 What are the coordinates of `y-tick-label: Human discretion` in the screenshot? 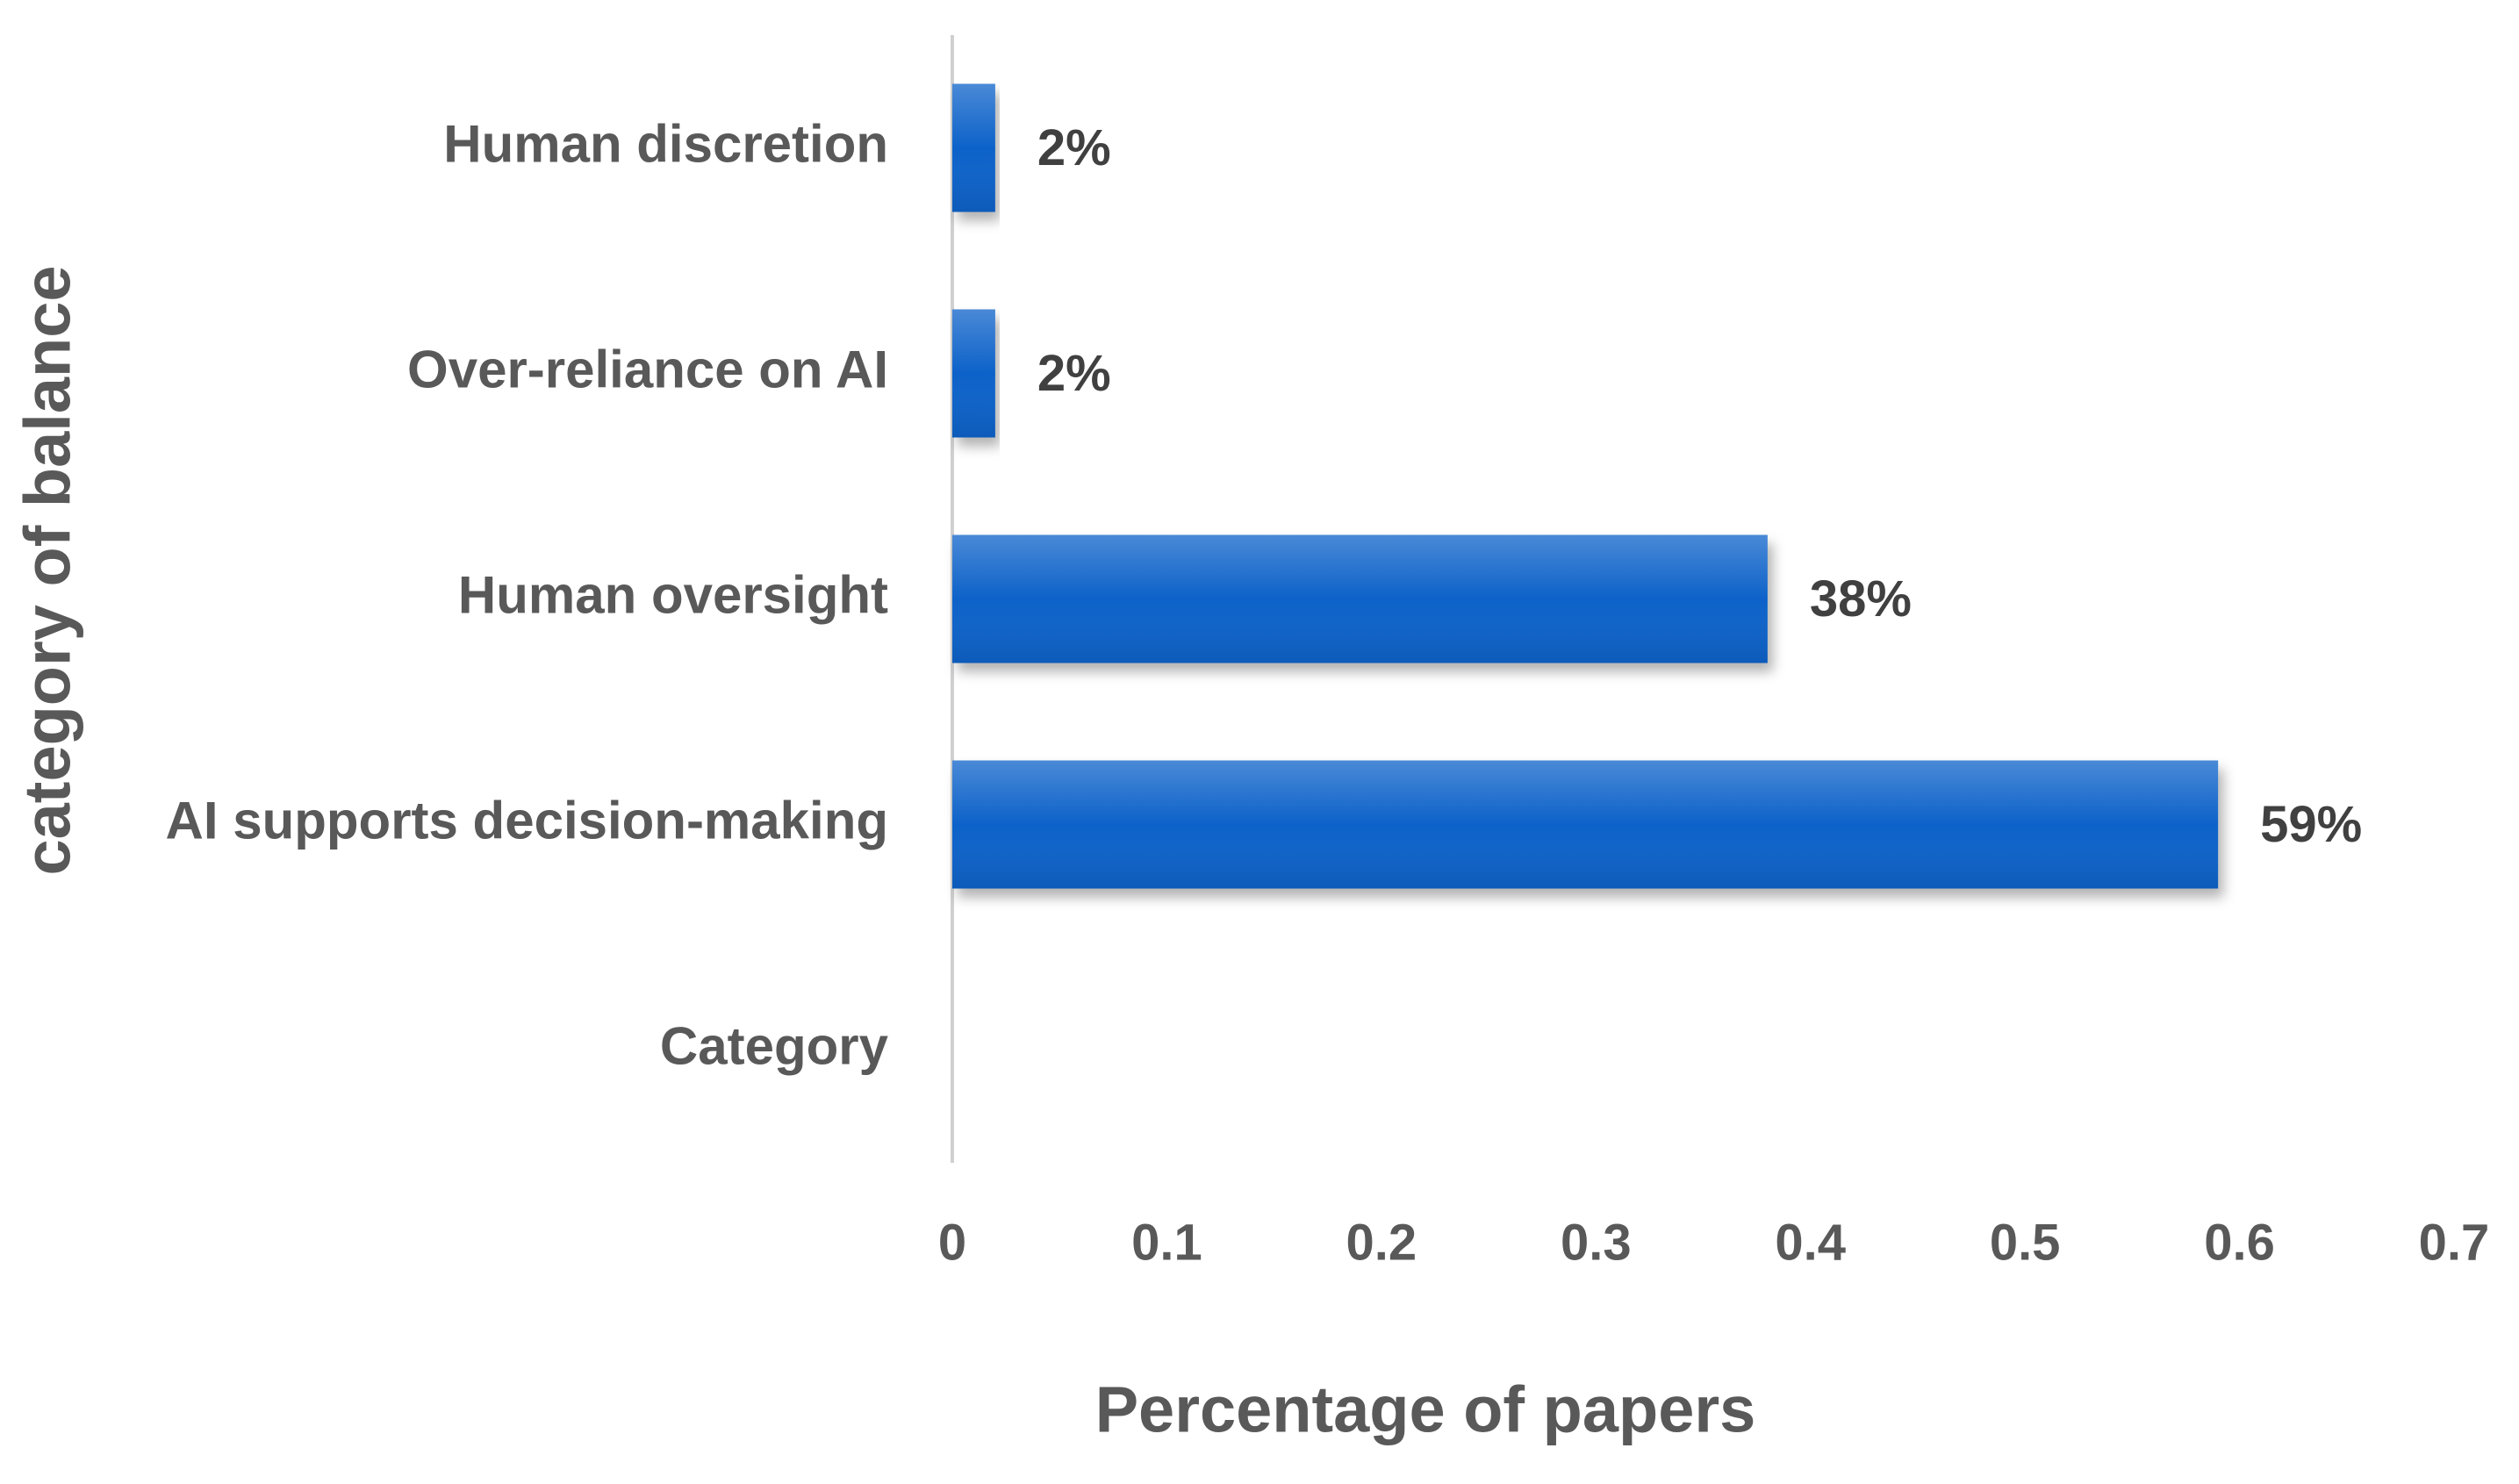 It's located at (666, 143).